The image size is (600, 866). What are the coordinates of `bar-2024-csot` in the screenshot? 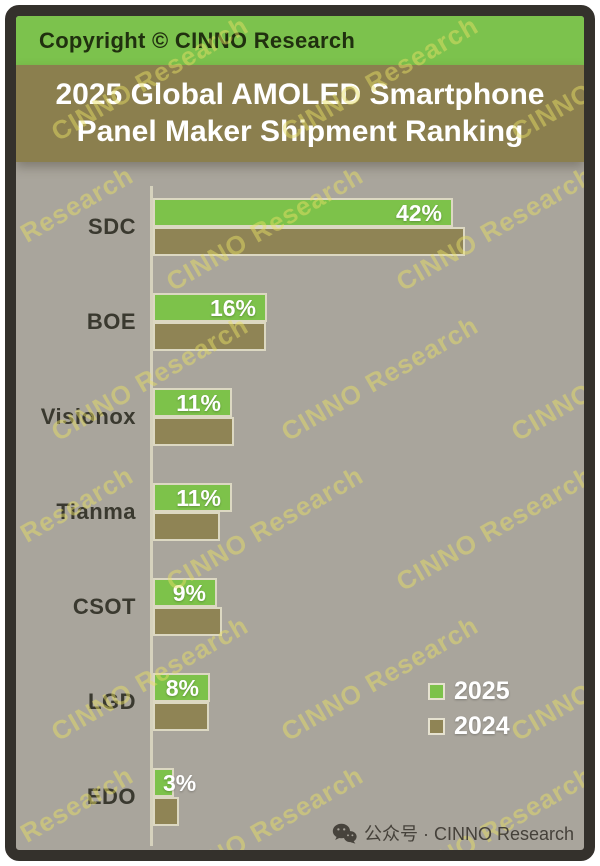 It's located at (187, 621).